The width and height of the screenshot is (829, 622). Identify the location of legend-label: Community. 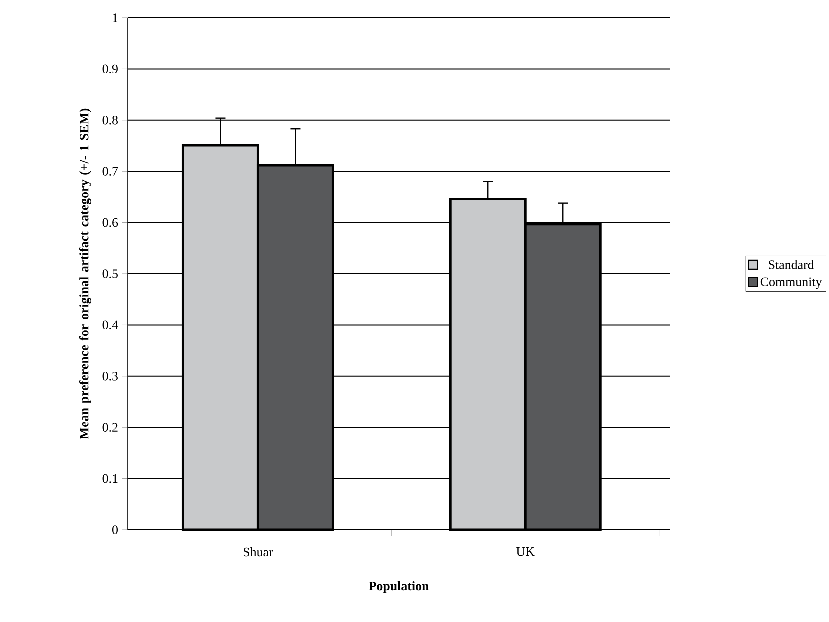
(791, 284).